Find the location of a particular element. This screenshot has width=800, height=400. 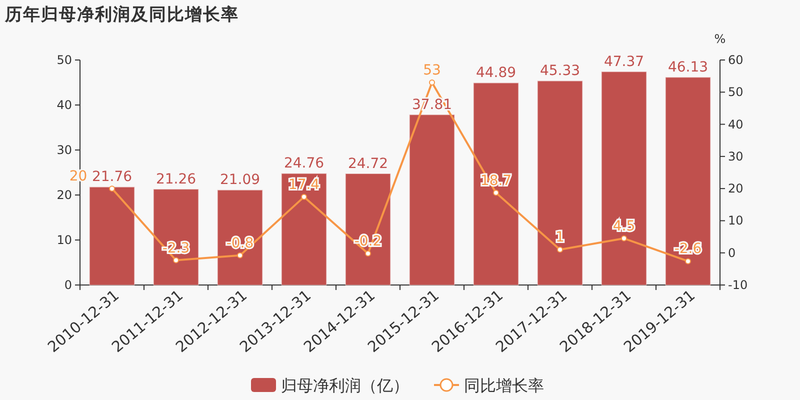

y-tick-label: 30 is located at coordinates (64, 150).